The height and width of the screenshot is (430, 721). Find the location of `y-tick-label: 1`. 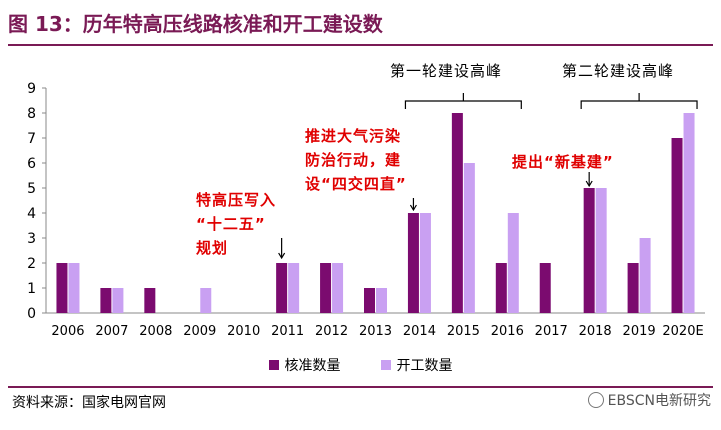

y-tick-label: 1 is located at coordinates (31, 289).